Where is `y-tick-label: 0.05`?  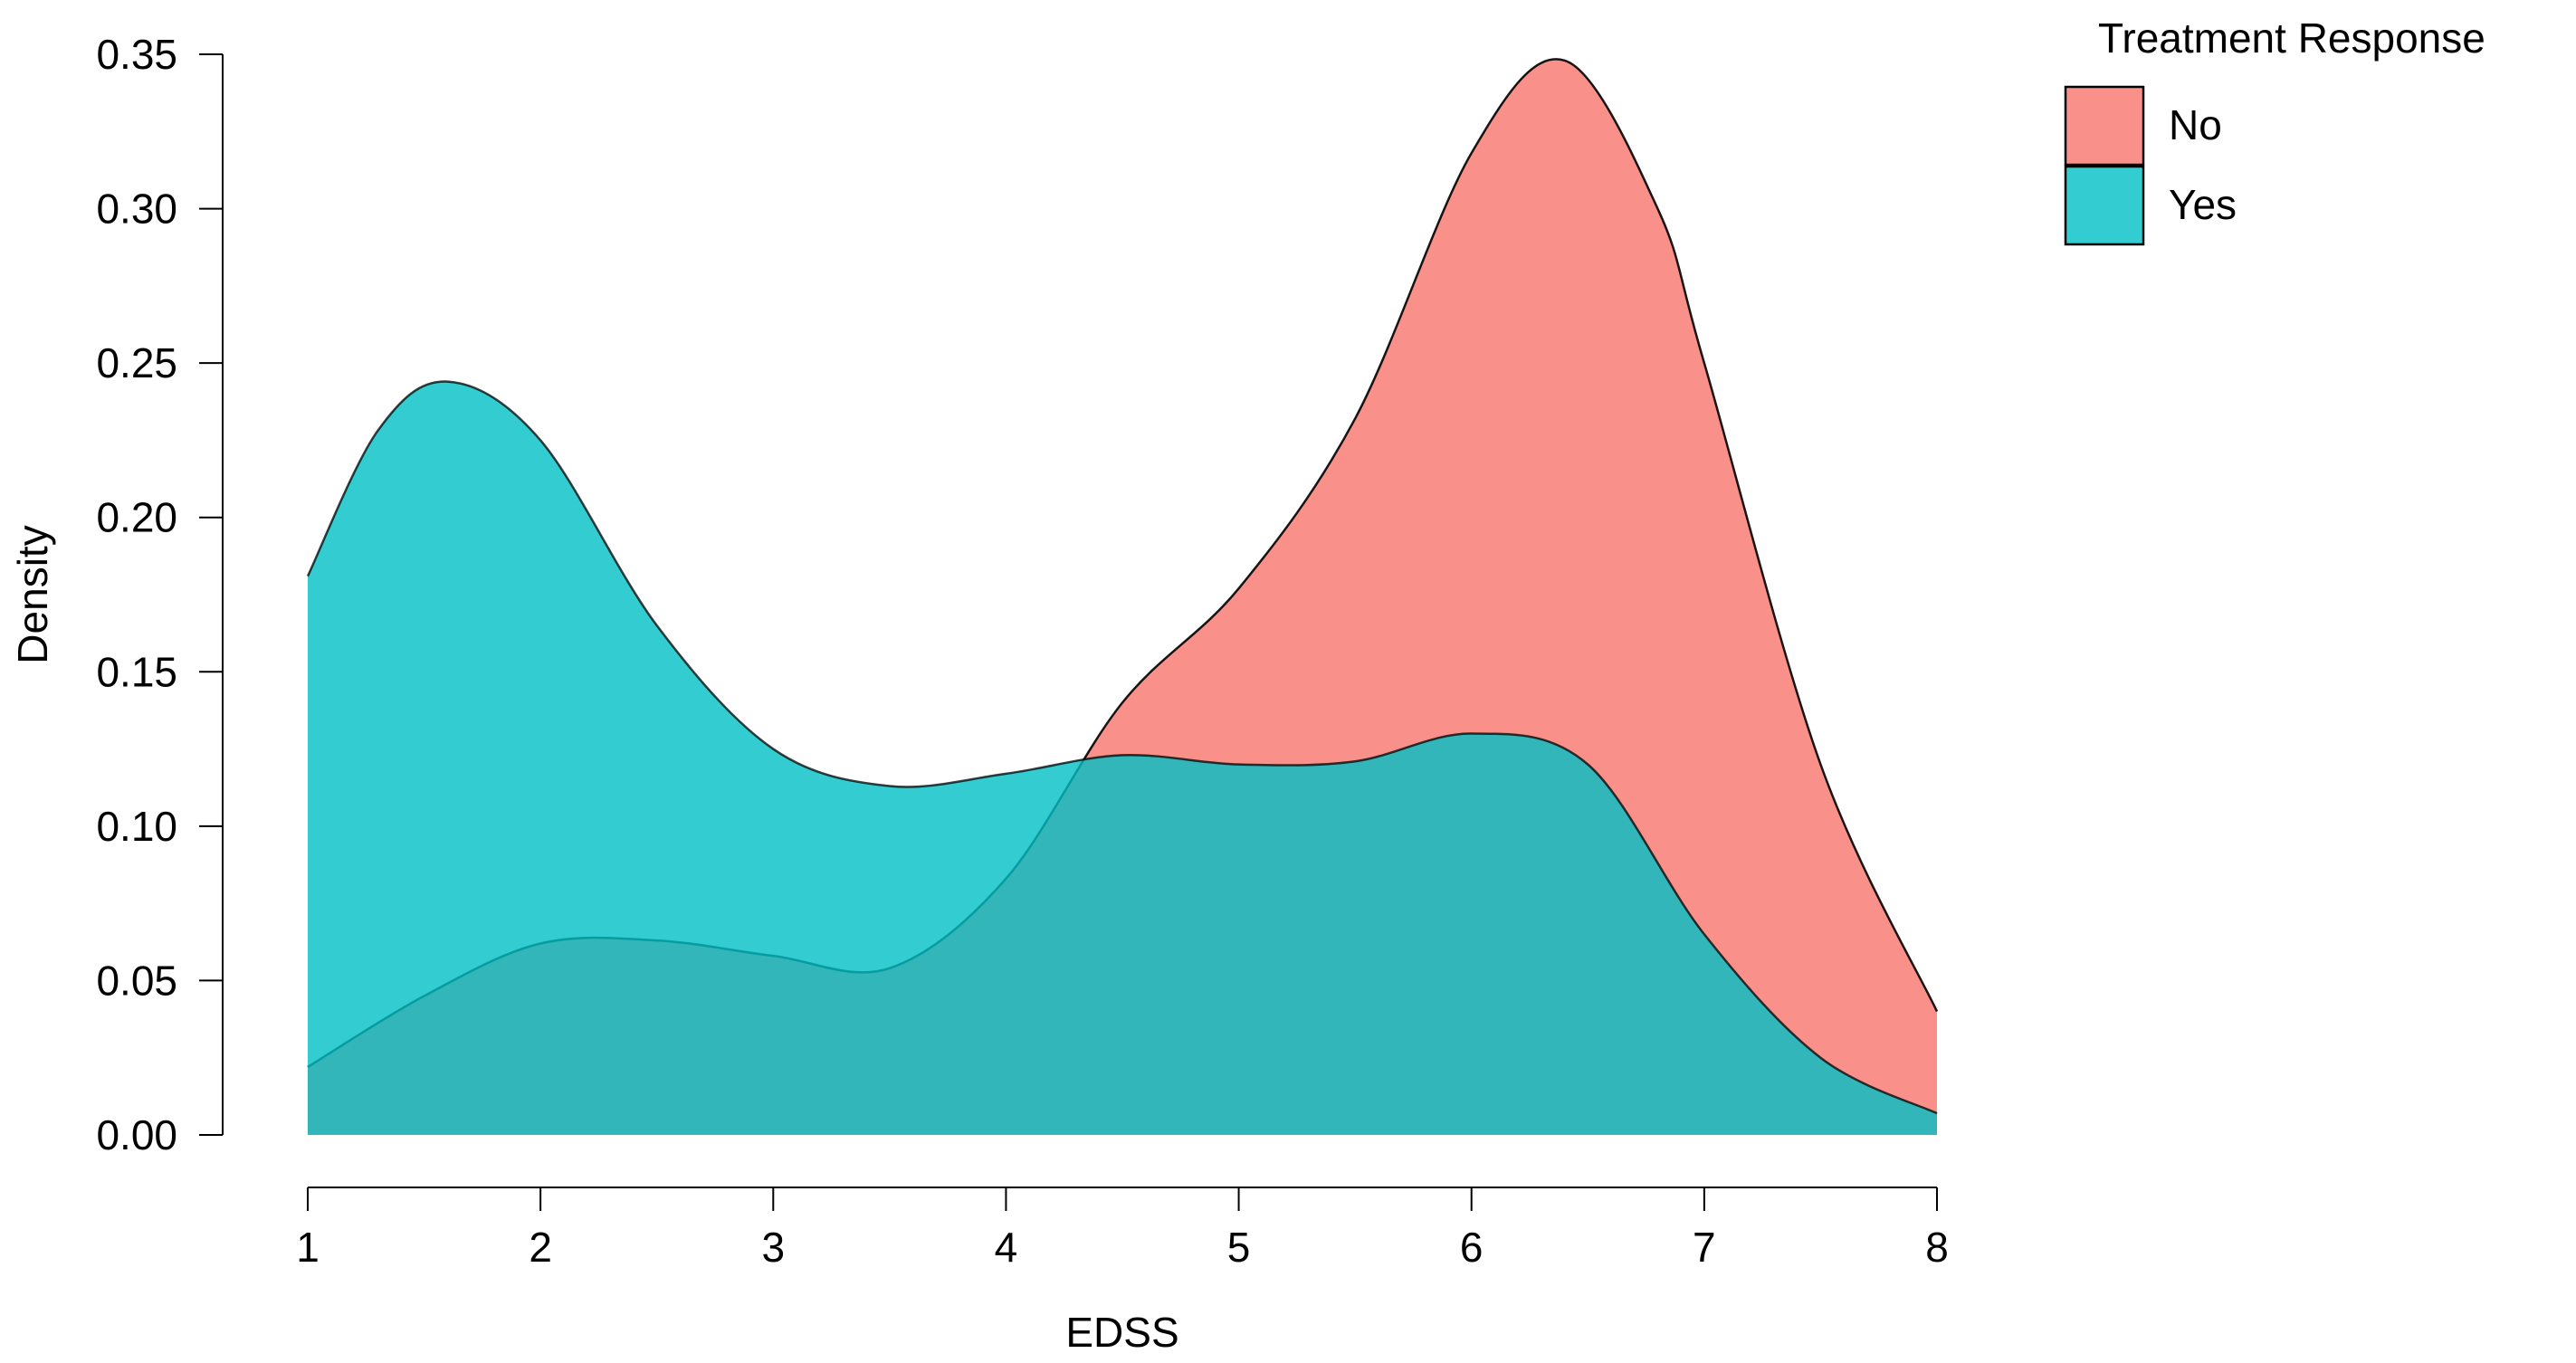
y-tick-label: 0.05 is located at coordinates (136, 980).